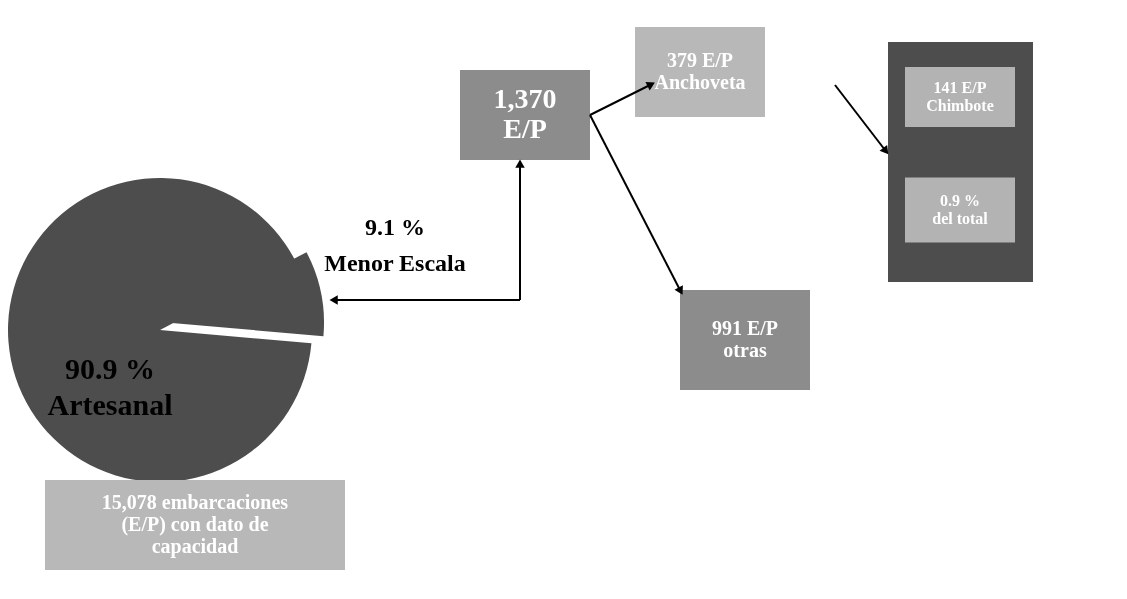 This screenshot has height=599, width=1127. What do you see at coordinates (110, 368) in the screenshot?
I see `data-label: 90.9 %` at bounding box center [110, 368].